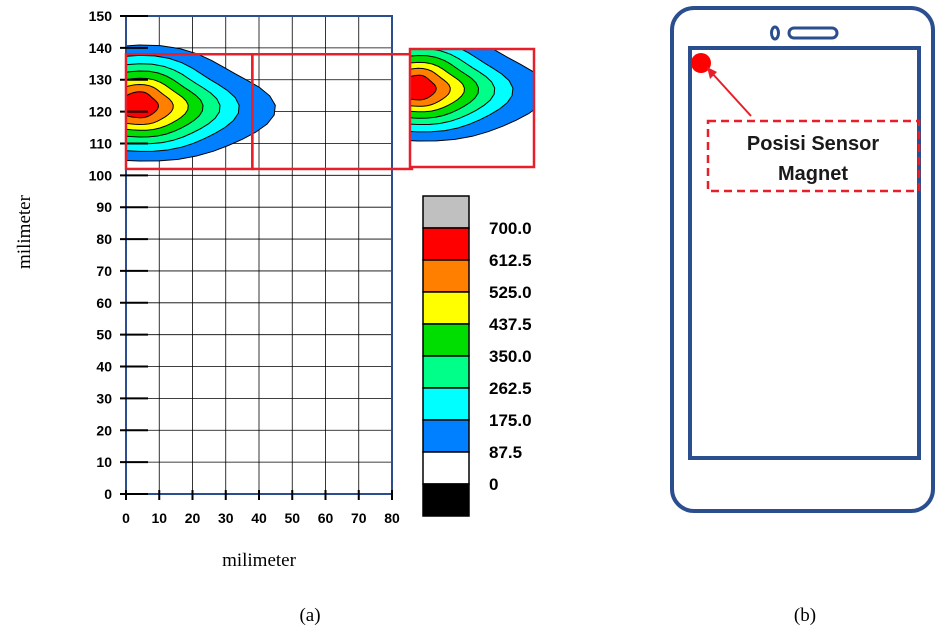  I want to click on camera-icon, so click(775, 33).